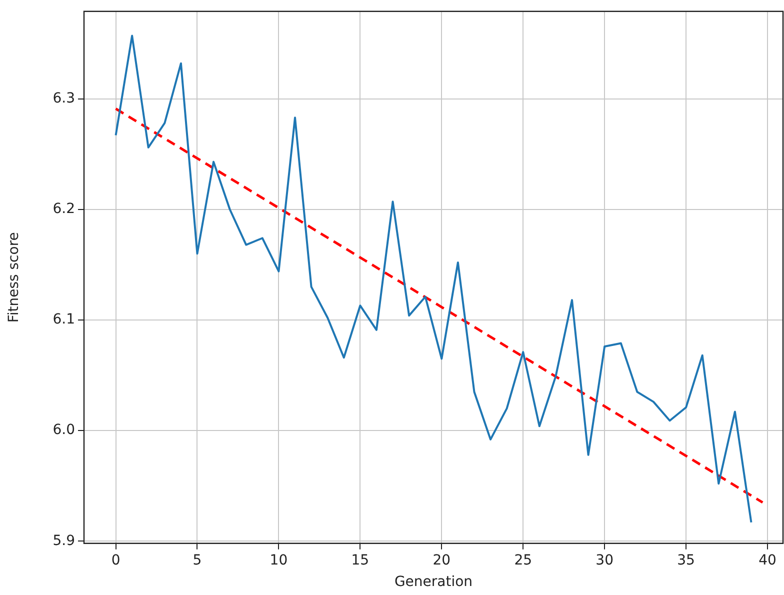 This screenshot has width=784, height=595. What do you see at coordinates (279, 560) in the screenshot?
I see `x-tick-label: 10` at bounding box center [279, 560].